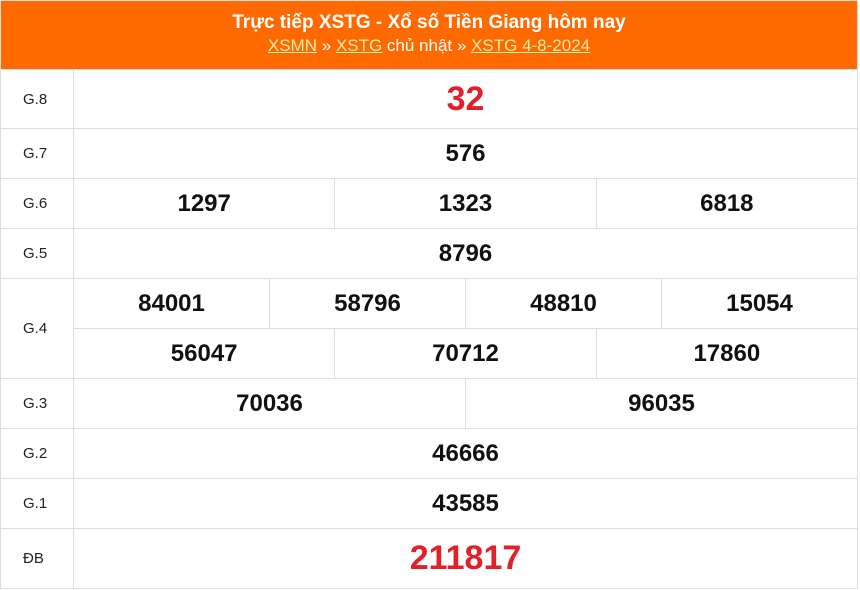  What do you see at coordinates (204, 203) in the screenshot?
I see `prize-number: 1297` at bounding box center [204, 203].